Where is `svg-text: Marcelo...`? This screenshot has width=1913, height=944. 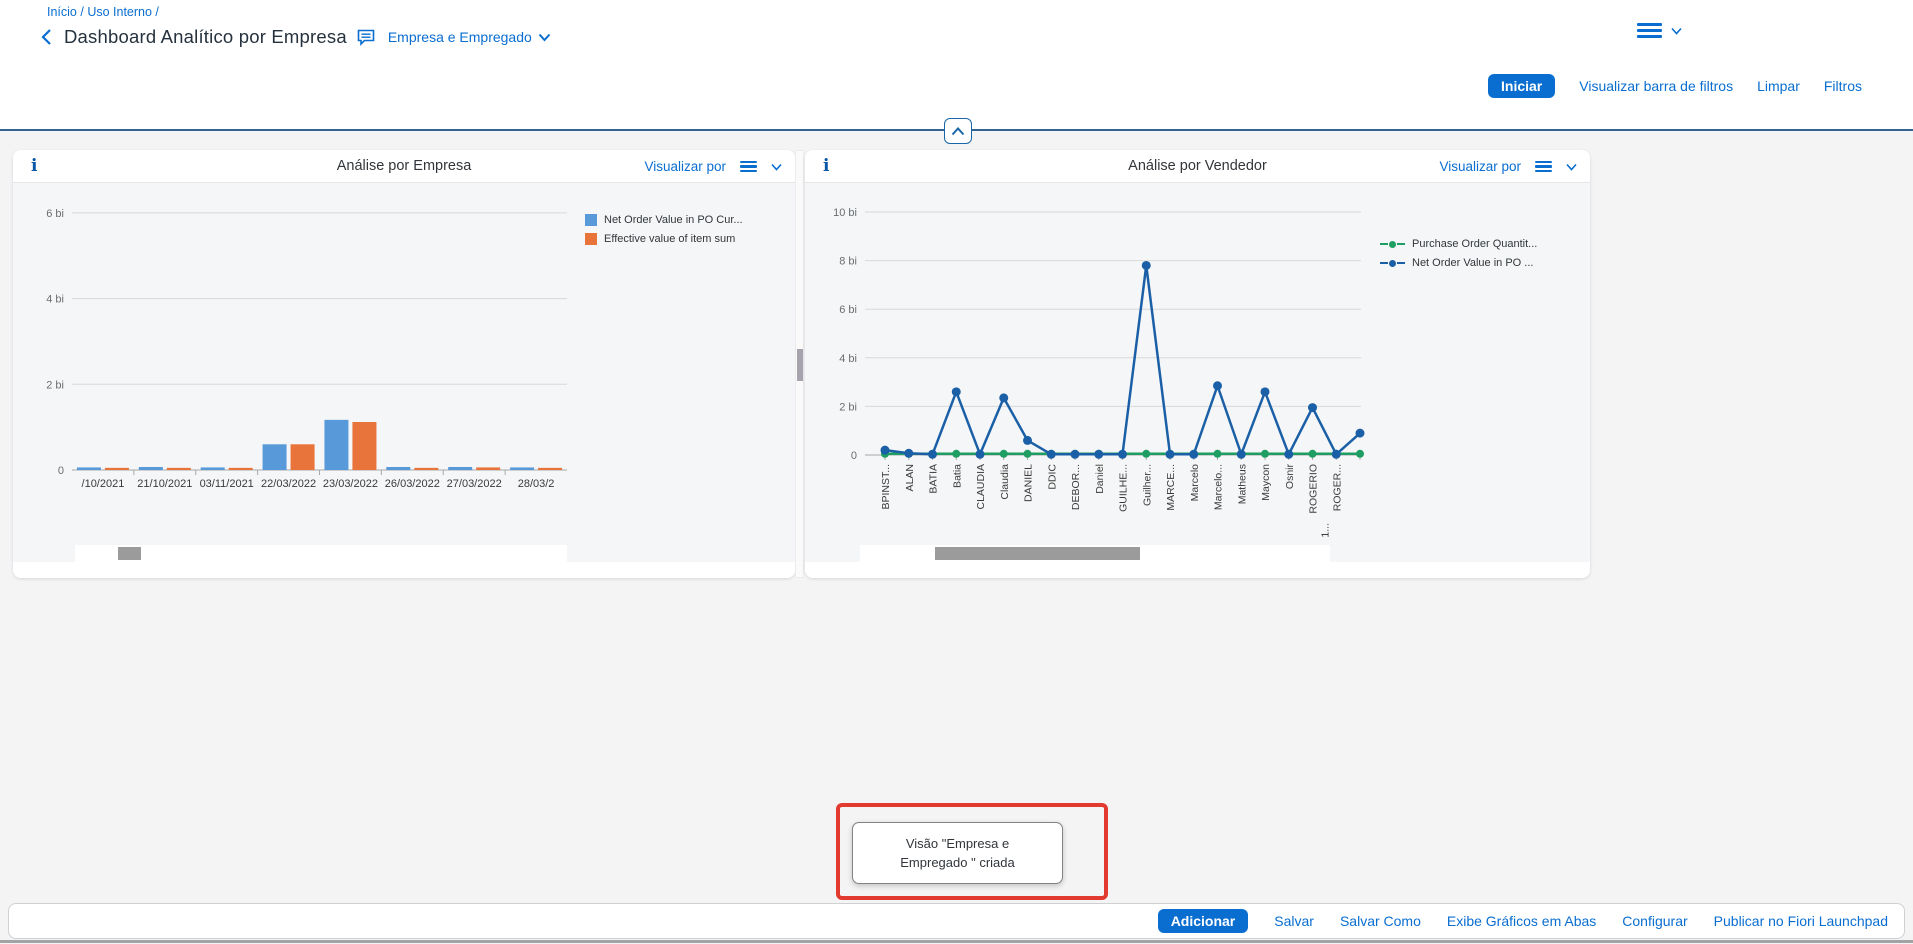 svg-text: Marcelo... is located at coordinates (1219, 487).